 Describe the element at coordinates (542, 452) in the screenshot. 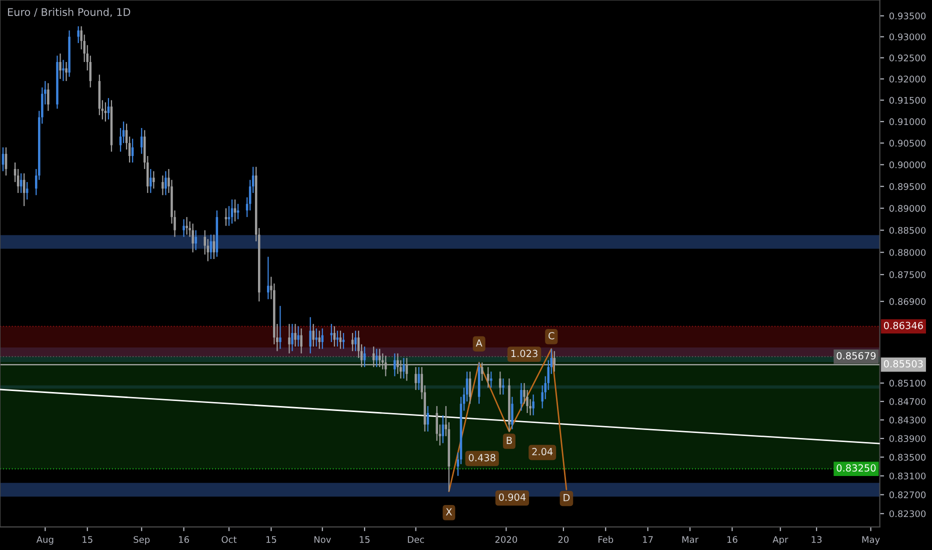

I see `annotation: 2.04` at that location.